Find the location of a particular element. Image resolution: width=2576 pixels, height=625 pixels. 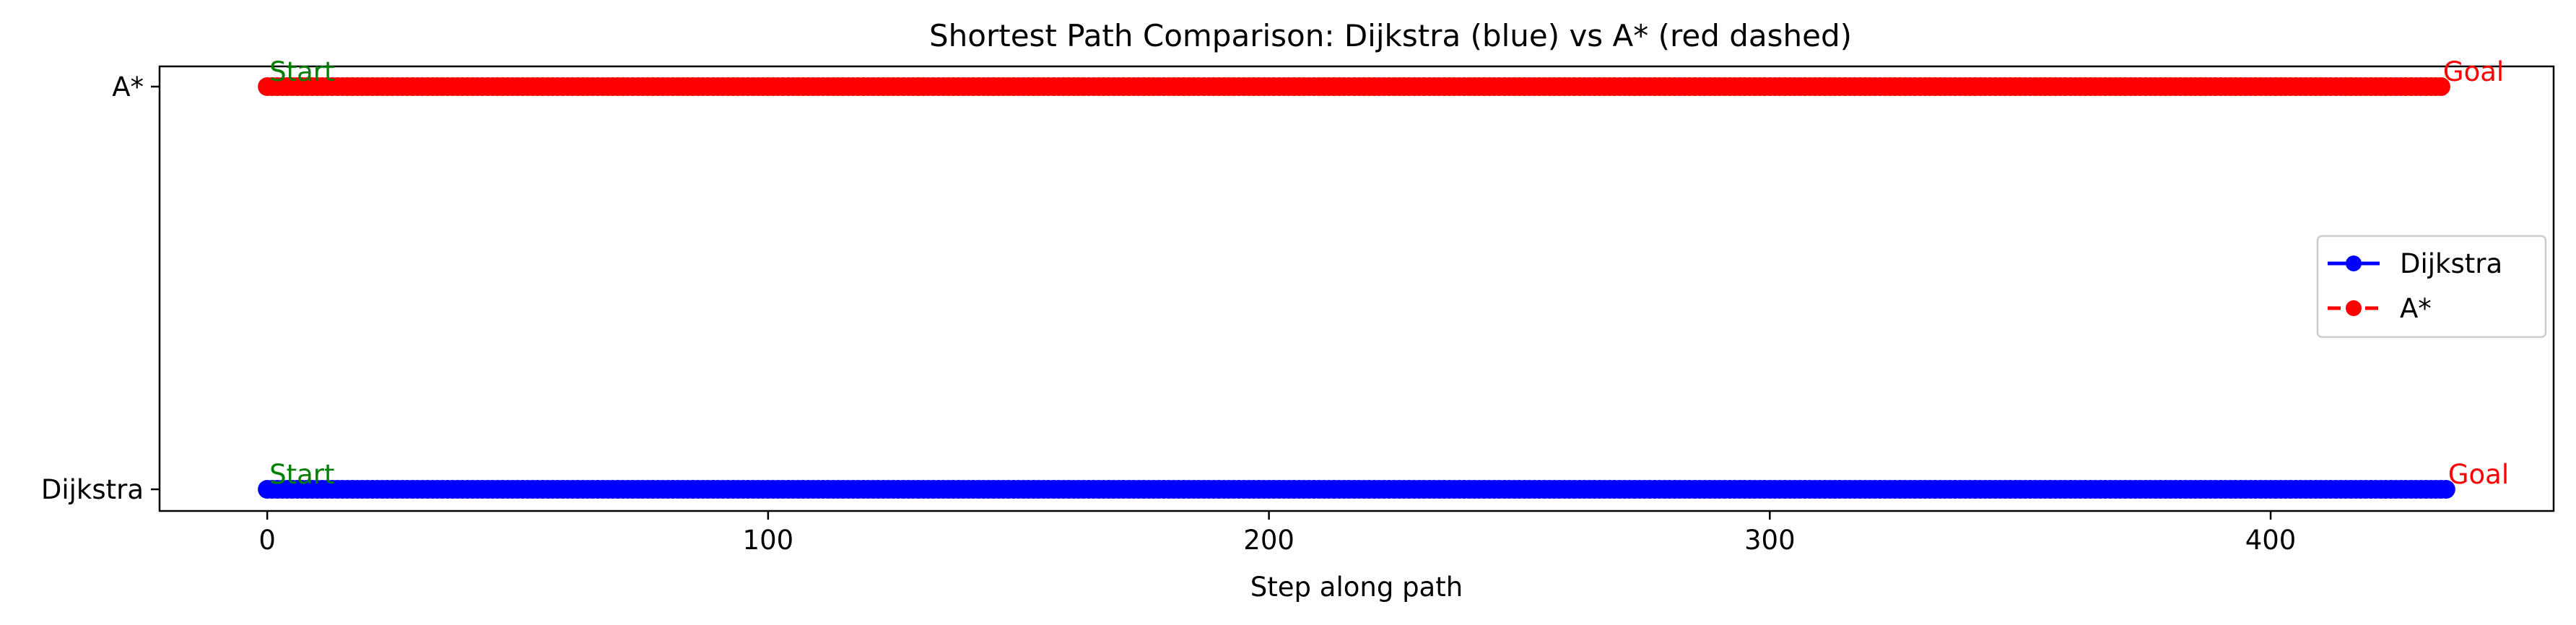

x-tick-label: 200 is located at coordinates (1268, 540).